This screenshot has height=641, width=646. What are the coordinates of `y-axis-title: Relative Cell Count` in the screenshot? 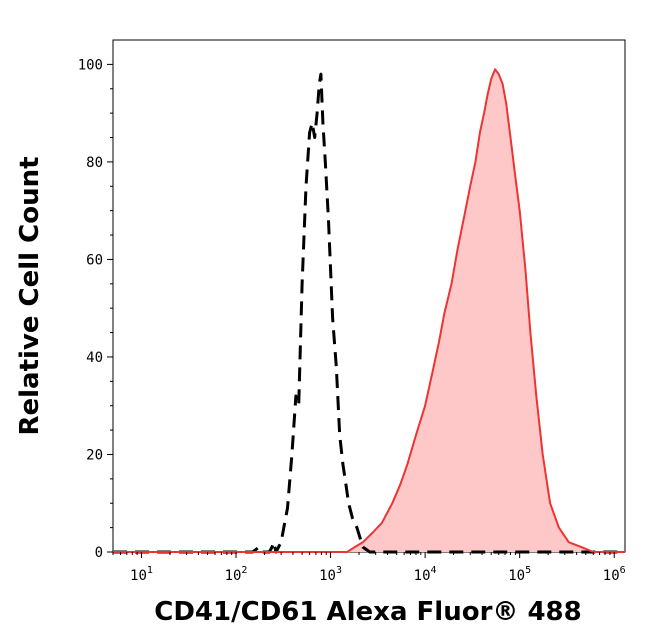 It's located at (30, 295).